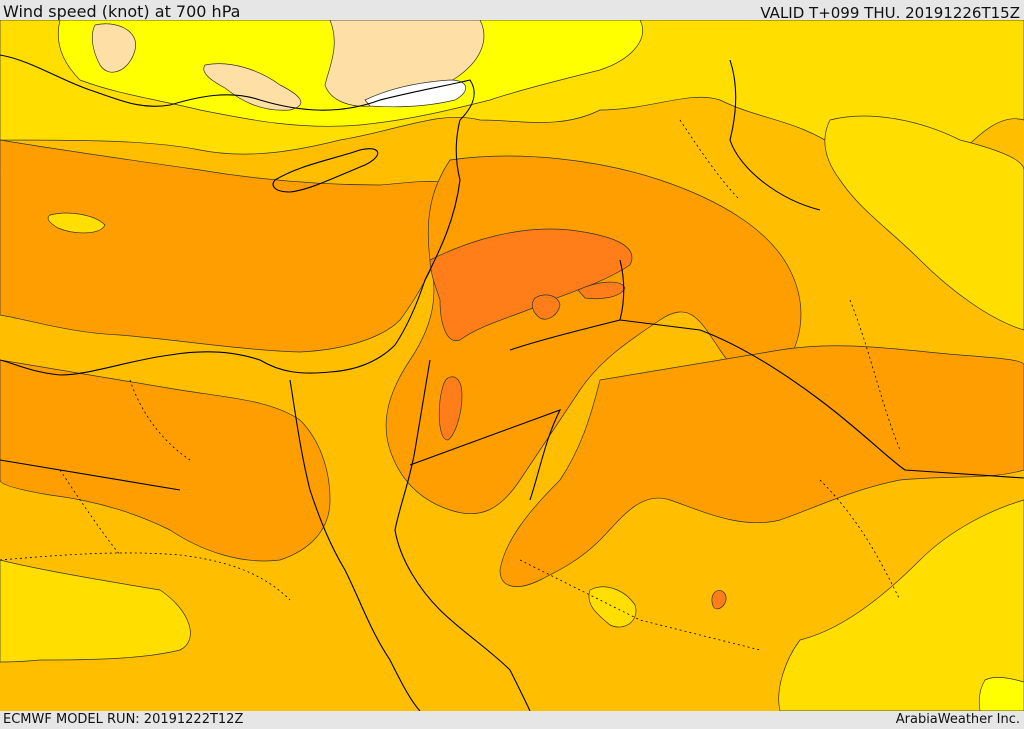  What do you see at coordinates (924, 223) in the screenshot?
I see `wind-band-yellow-ne` at bounding box center [924, 223].